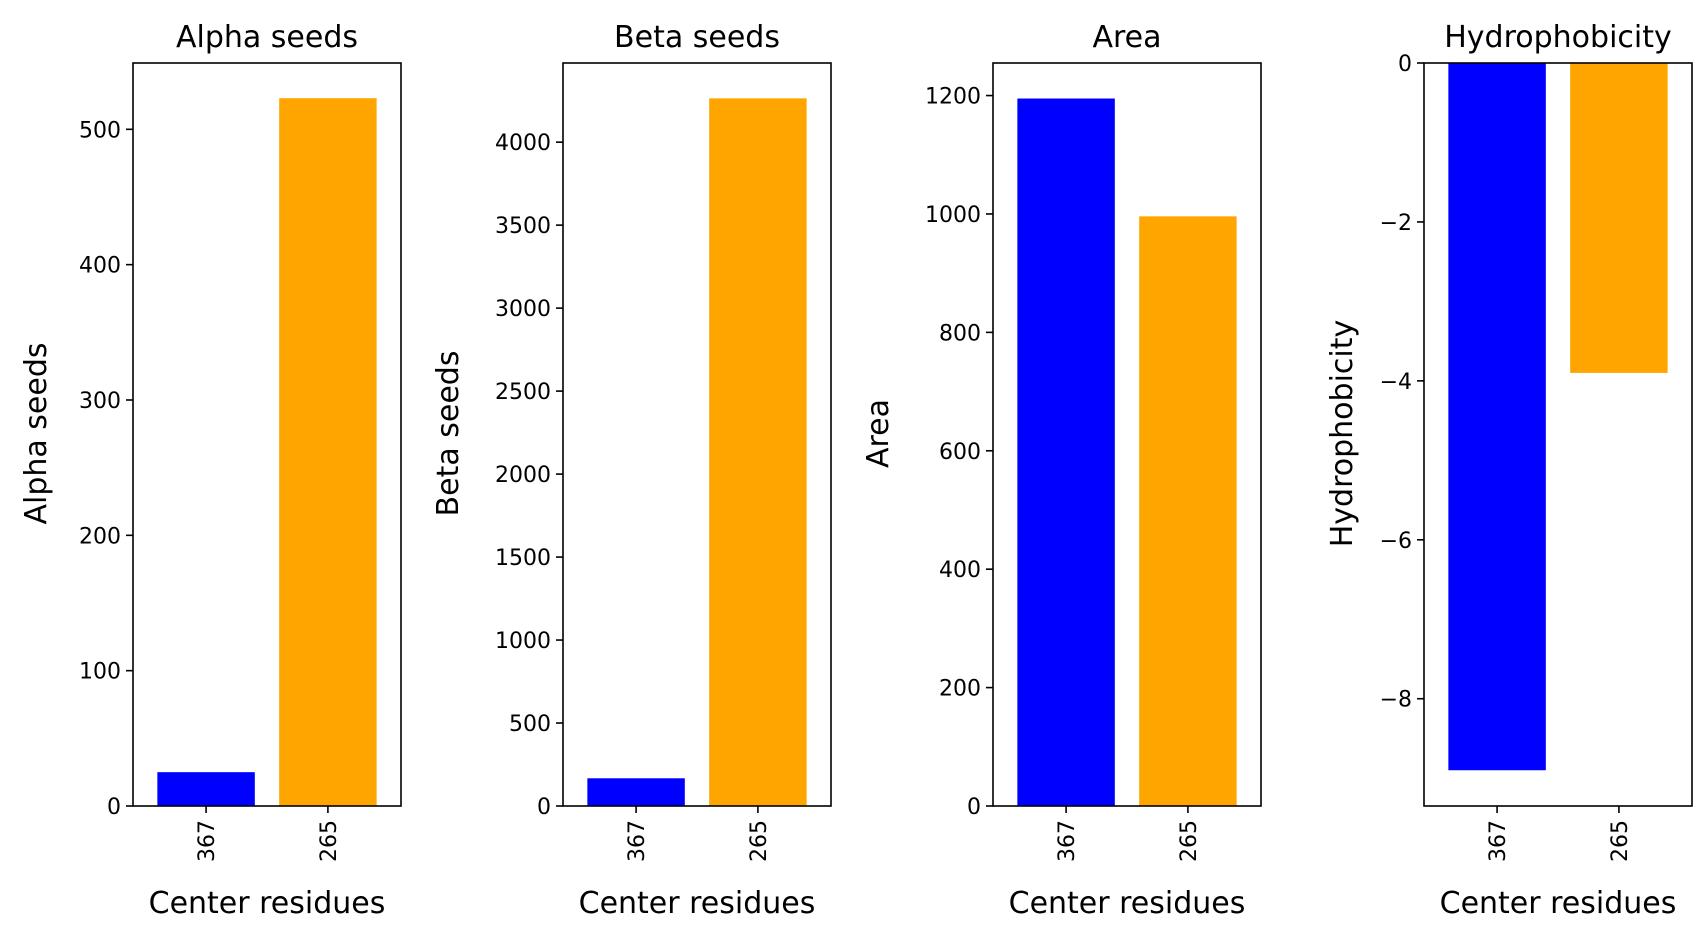 The image size is (1706, 937). Describe the element at coordinates (448, 434) in the screenshot. I see `y-axis-title: Beta seeds` at that location.